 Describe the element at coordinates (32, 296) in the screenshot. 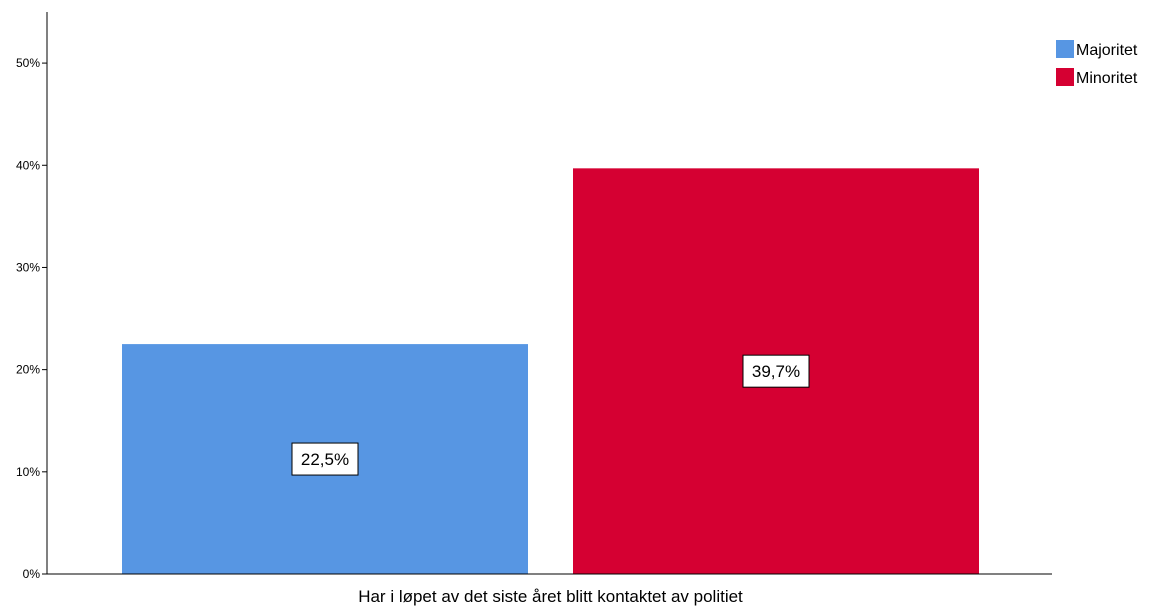

I see `y-axis: 0% 10% 20% 30% 40% 50%` at that location.